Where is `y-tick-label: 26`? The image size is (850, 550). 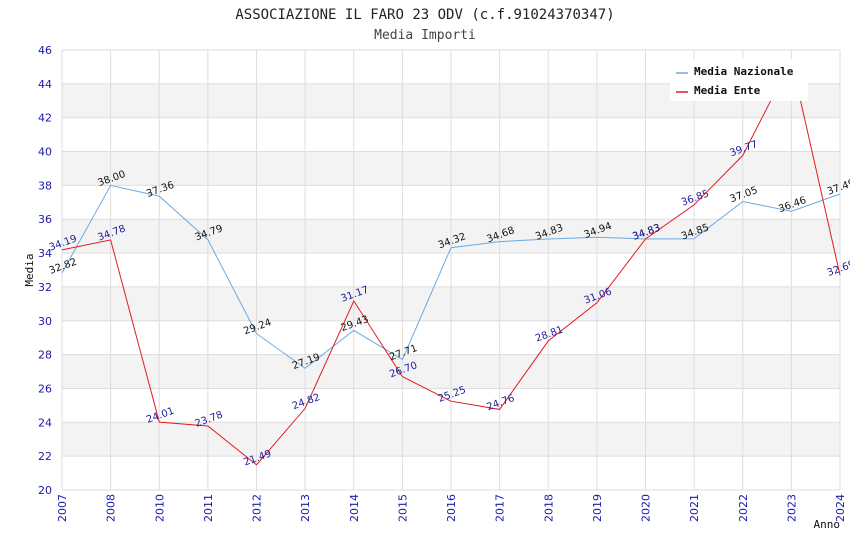 y-tick-label: 26 is located at coordinates (45, 388).